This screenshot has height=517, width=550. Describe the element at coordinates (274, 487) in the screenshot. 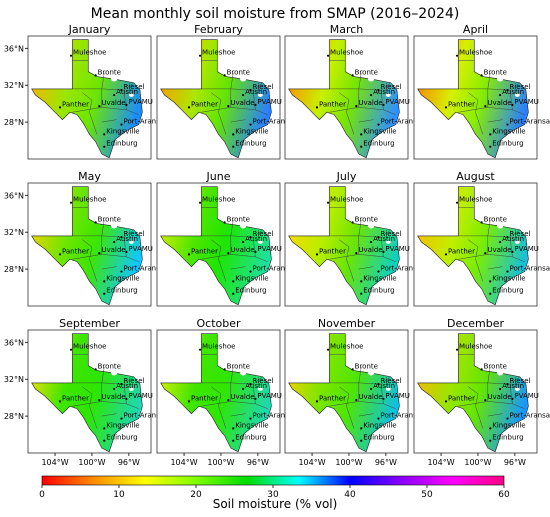

I see `colorbar: 0 10 20 30 40 50 60` at that location.